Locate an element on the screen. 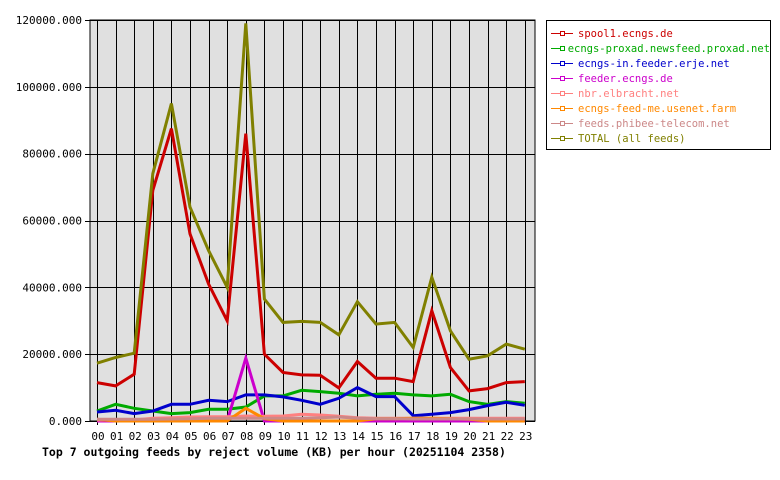 This screenshot has width=780, height=480. legend-item: ecngs-proxad.newsfeed.proxad.net is located at coordinates (658, 48).